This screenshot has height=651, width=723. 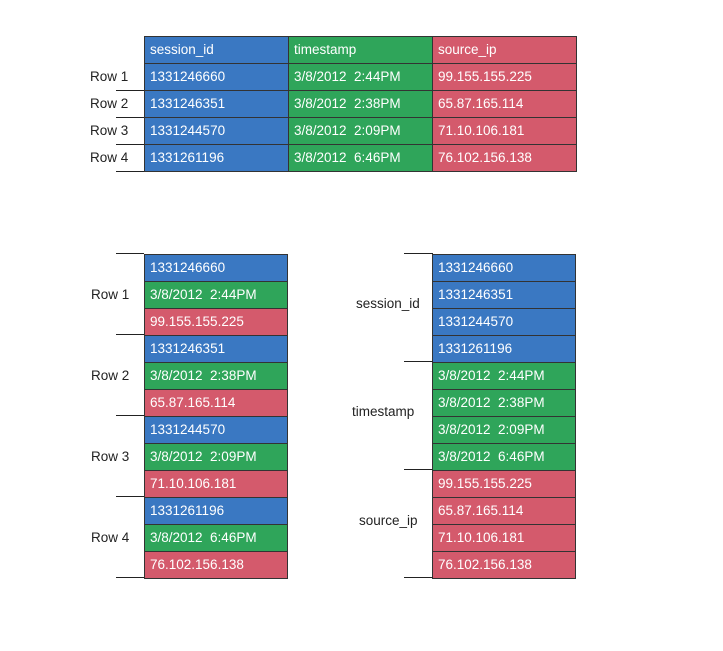 I want to click on table-cell: 1331261196, so click(x=216, y=158).